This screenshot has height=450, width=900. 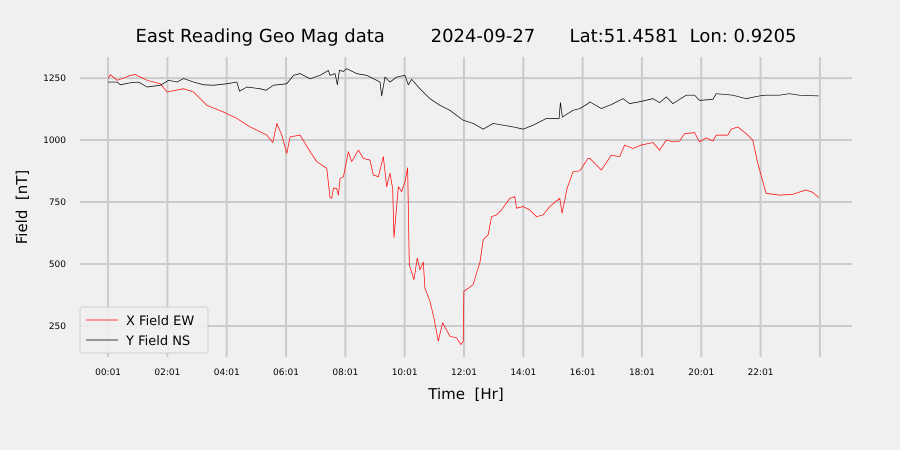 I want to click on x-tick-label: 14:01, so click(x=523, y=373).